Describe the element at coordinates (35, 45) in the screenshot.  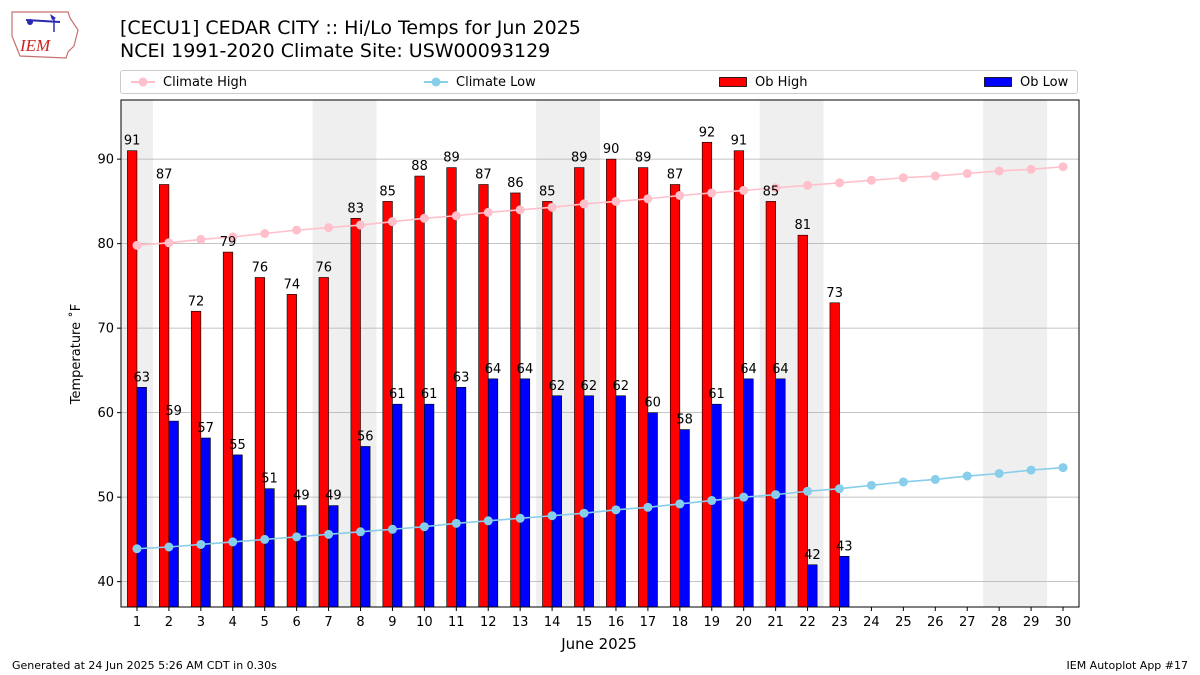
I see `svg-text: IEM` at that location.